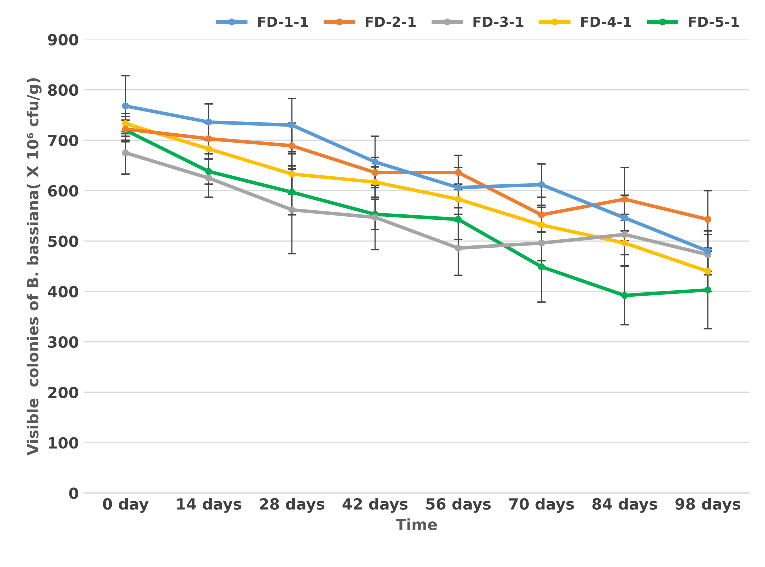  What do you see at coordinates (708, 506) in the screenshot?
I see `x-tick-label: 98 days` at bounding box center [708, 506].